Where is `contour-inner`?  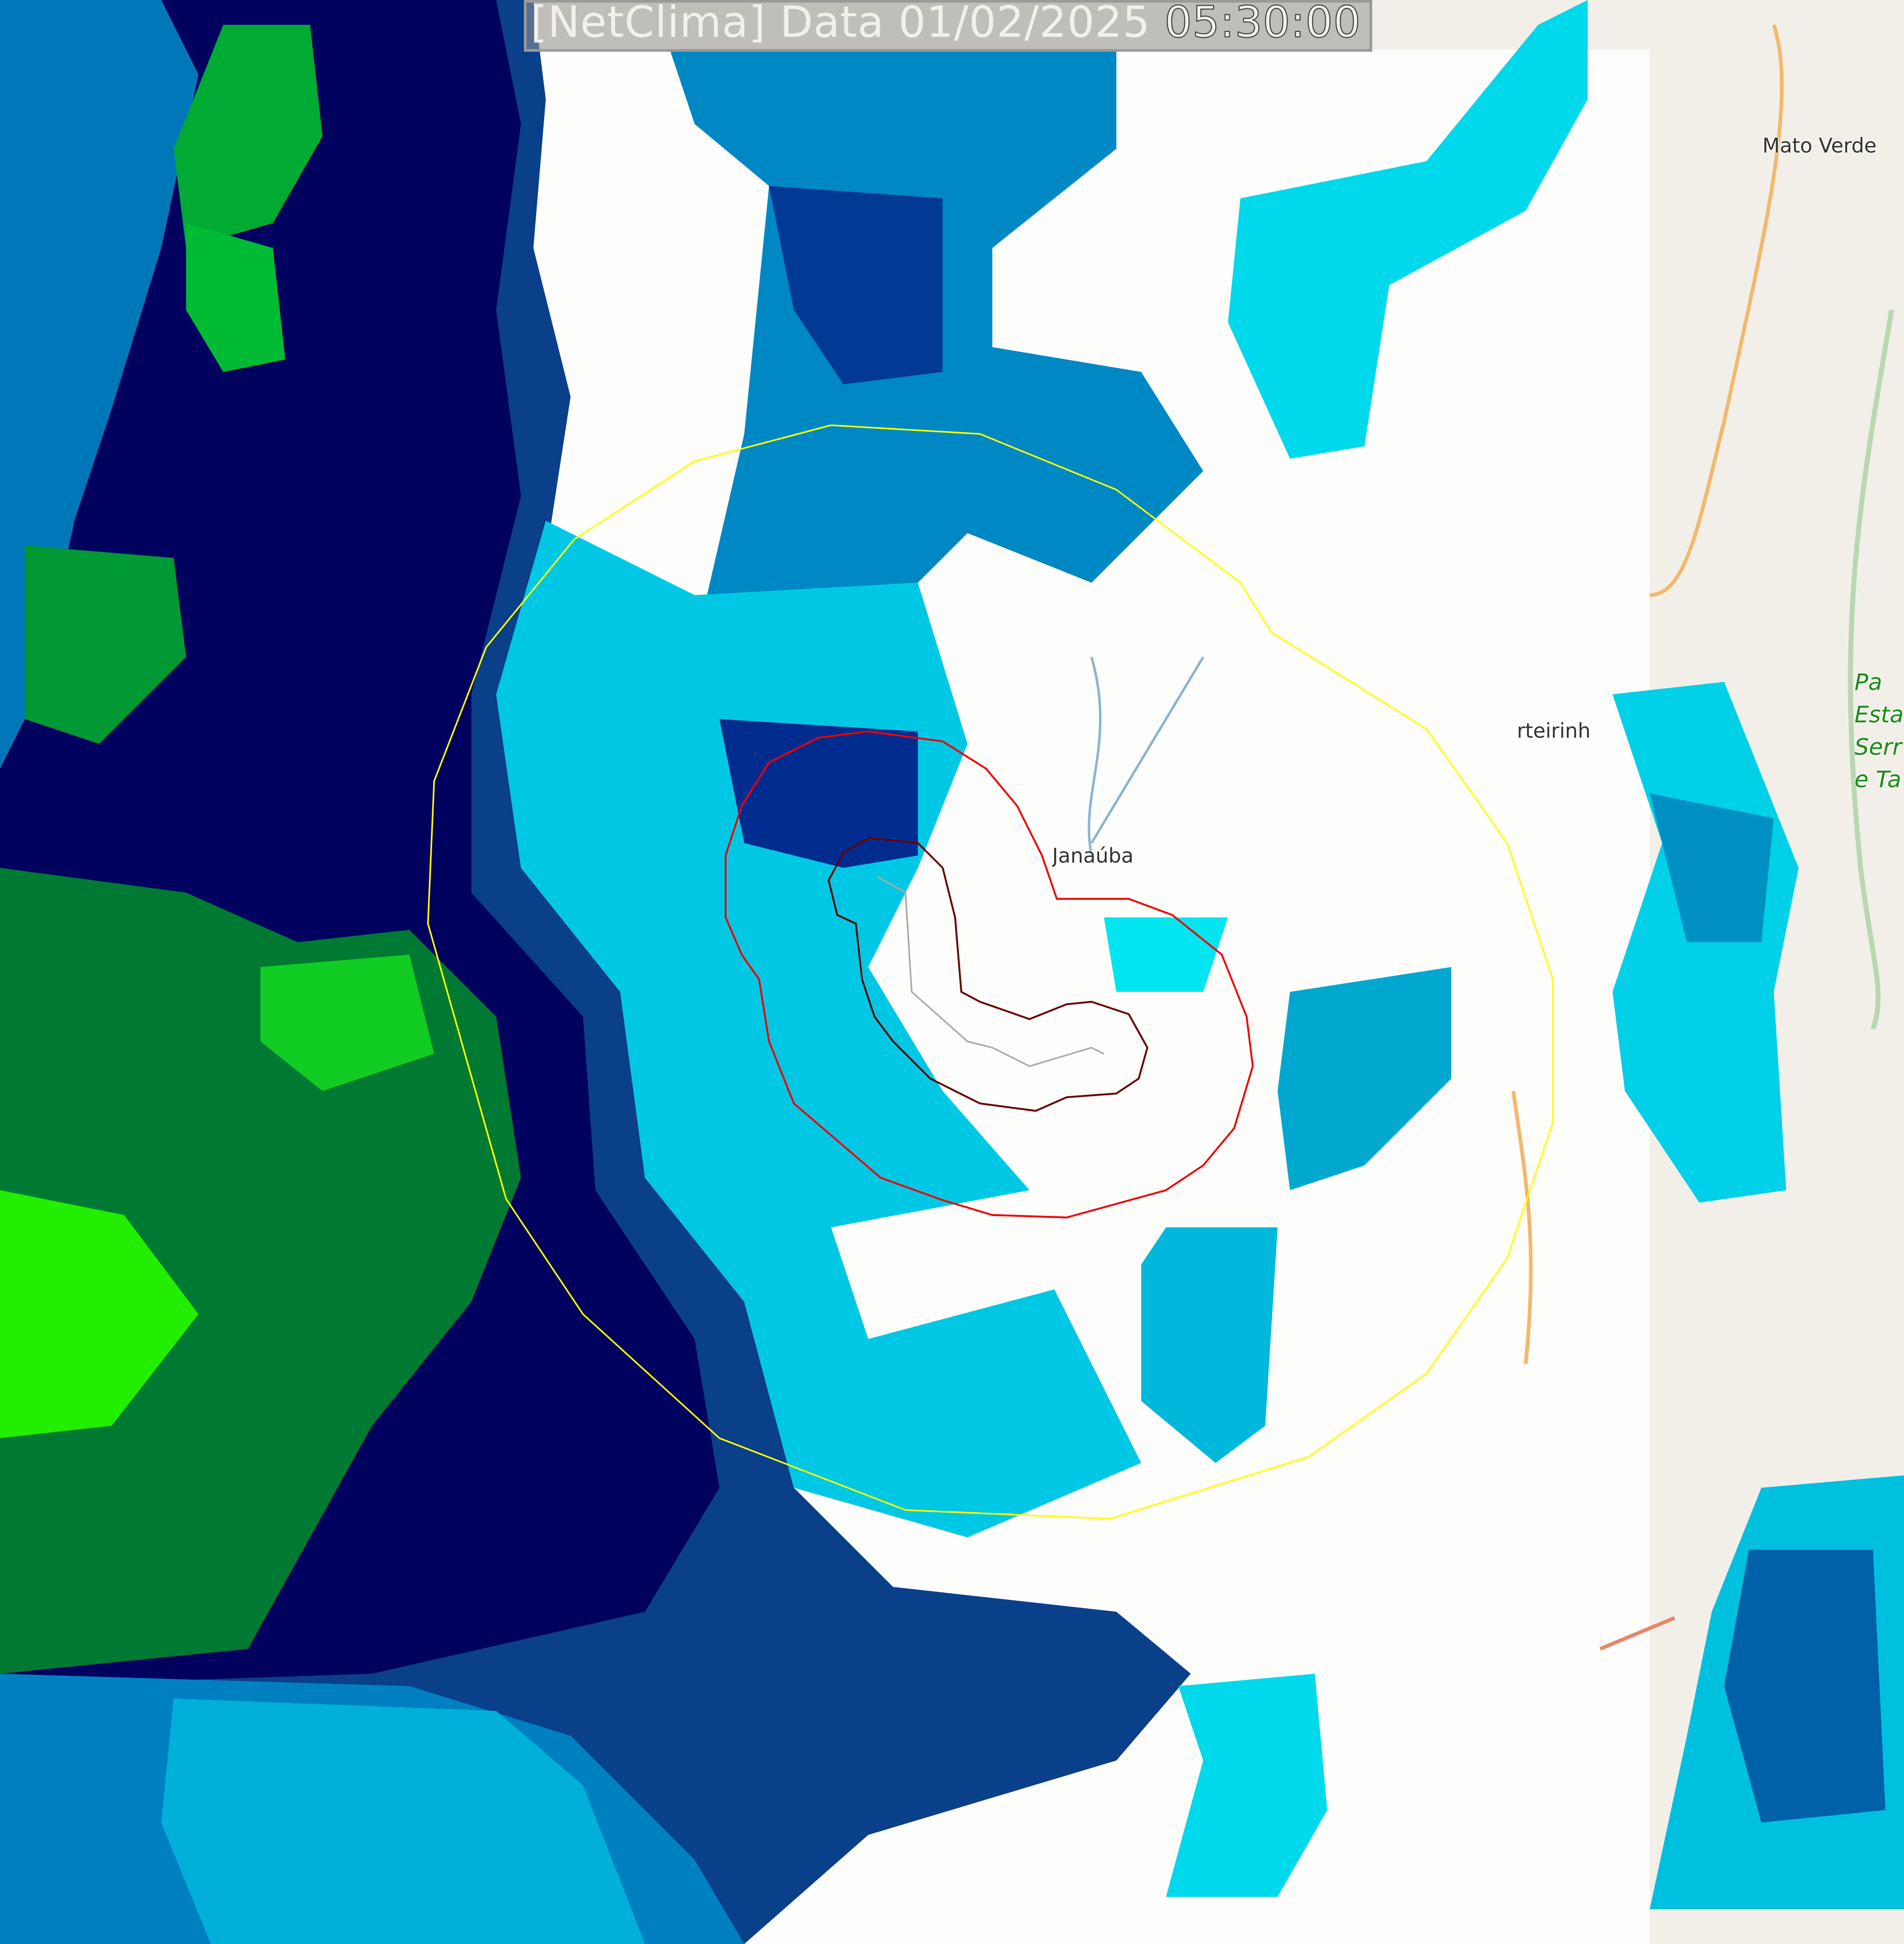 contour-inner is located at coordinates (988, 974).